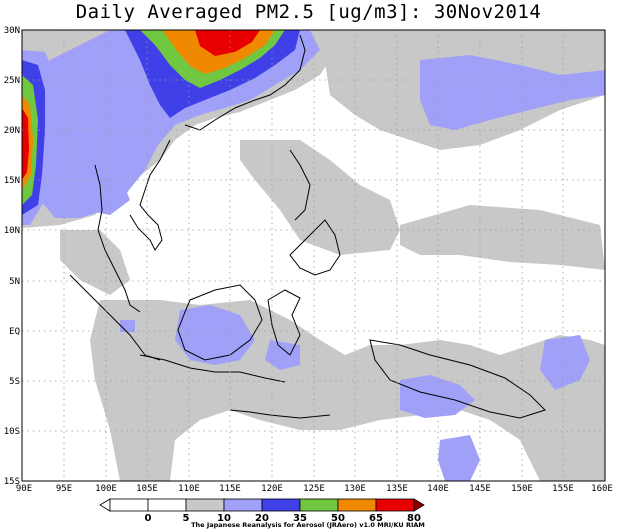 This screenshot has height=529, width=617. I want to click on lon-label: 135E, so click(397, 489).